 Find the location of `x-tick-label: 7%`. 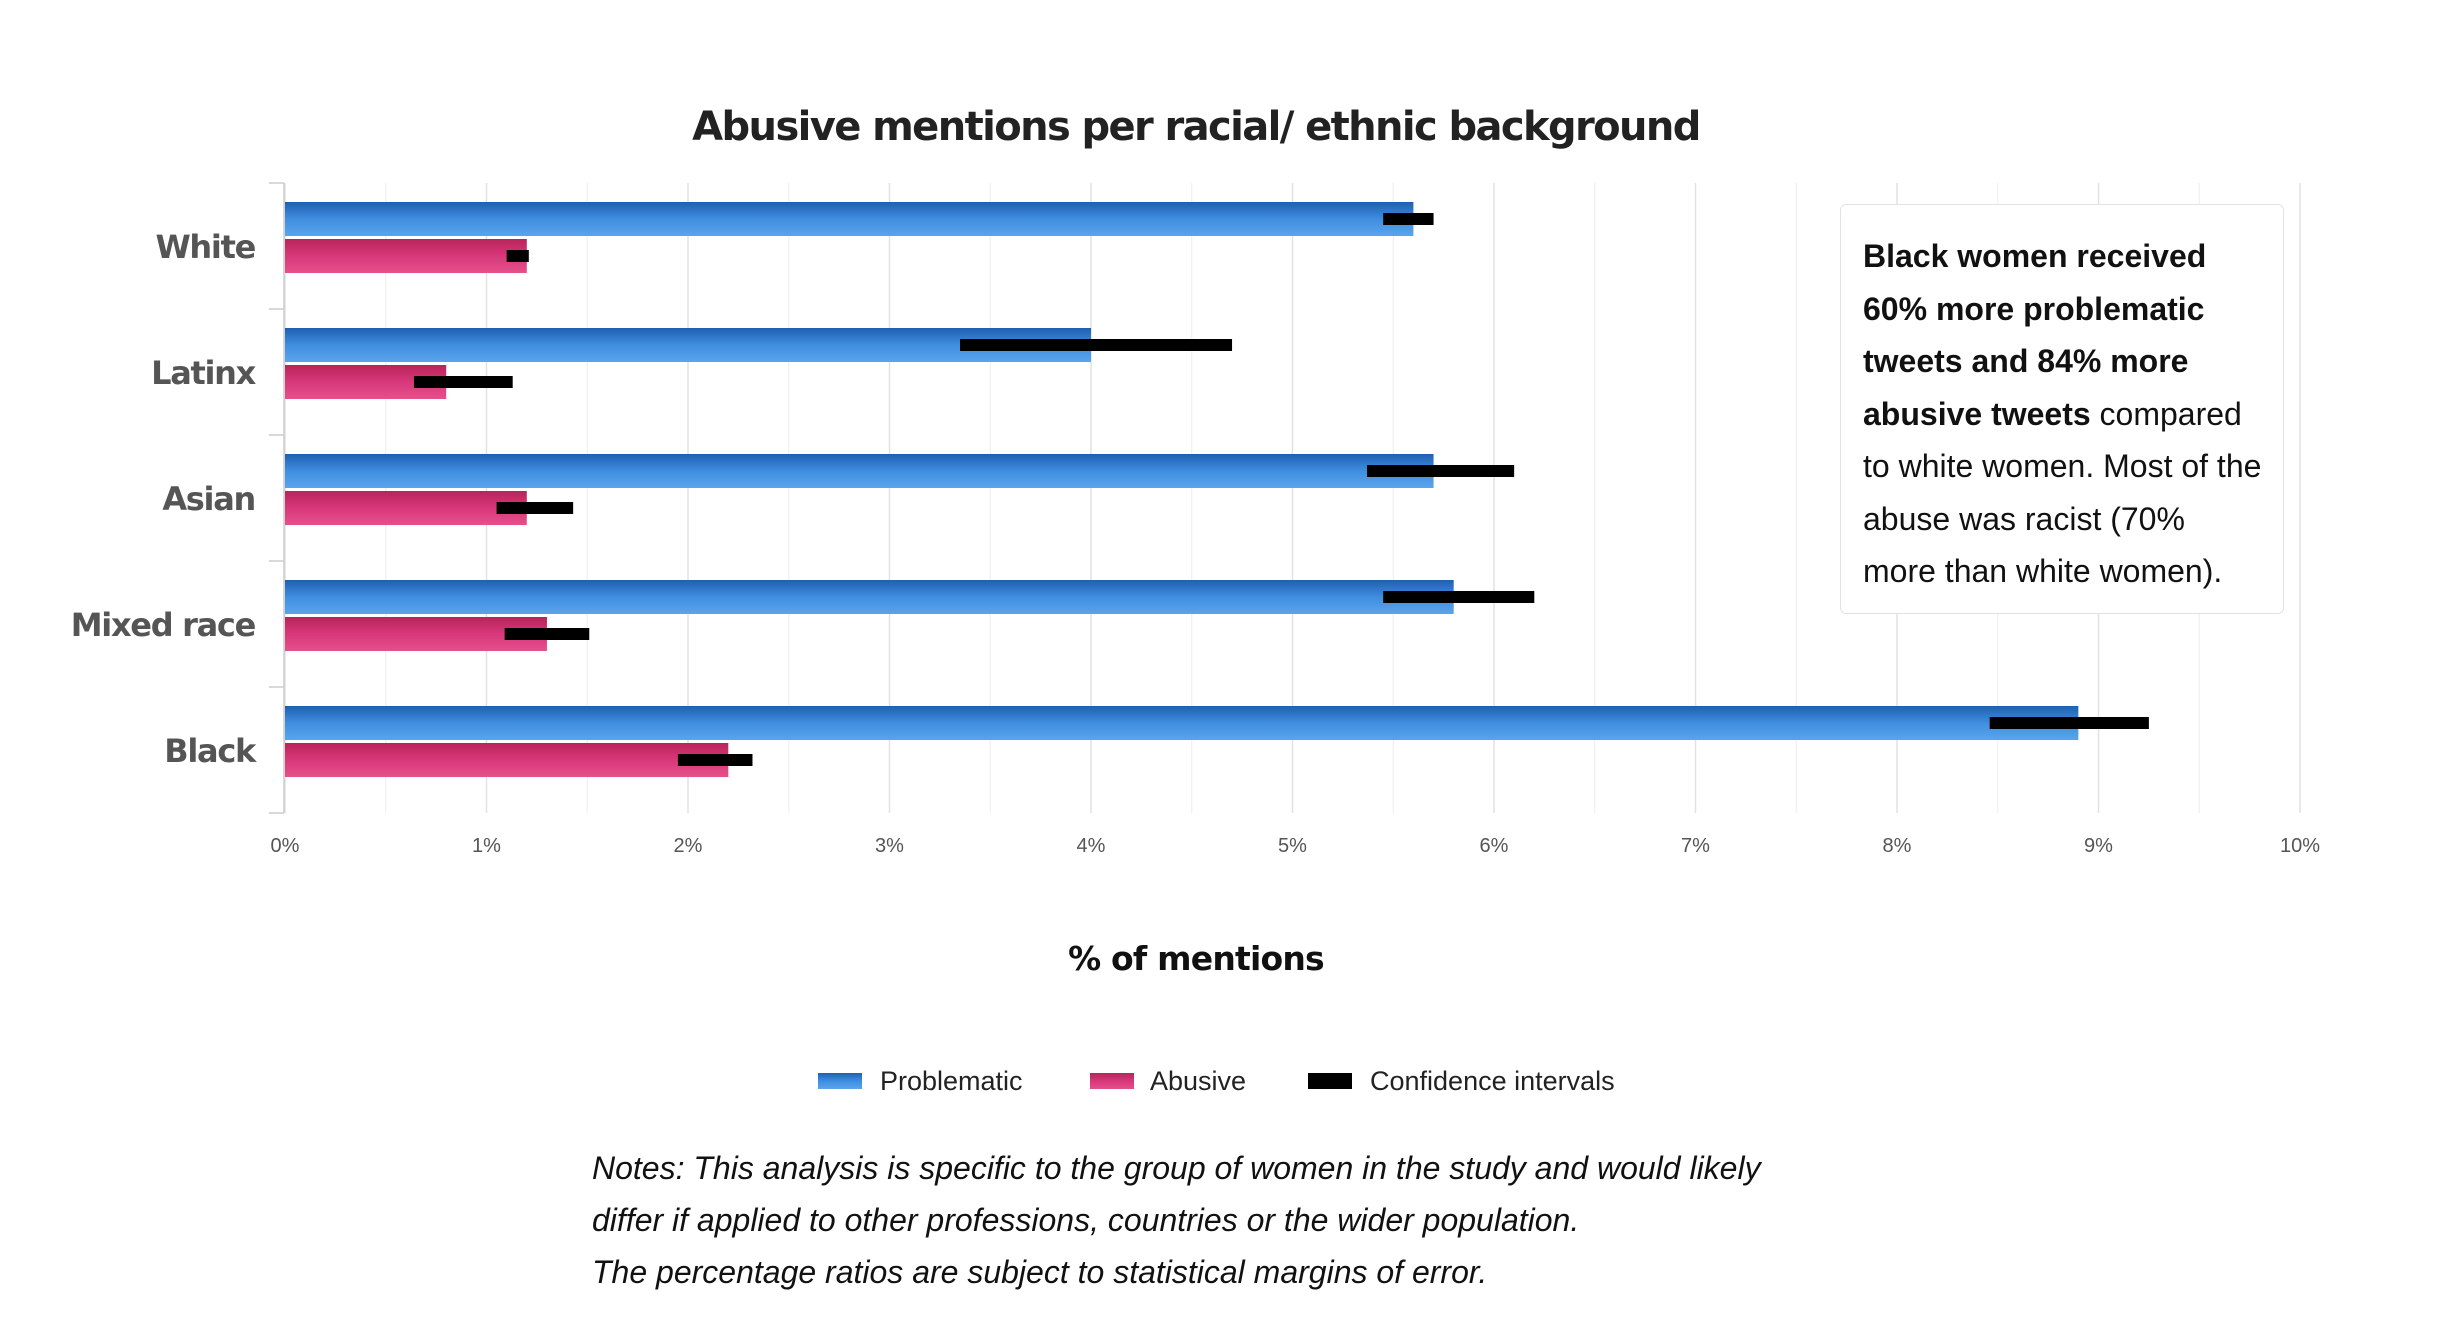

x-tick-label: 7% is located at coordinates (1695, 846).